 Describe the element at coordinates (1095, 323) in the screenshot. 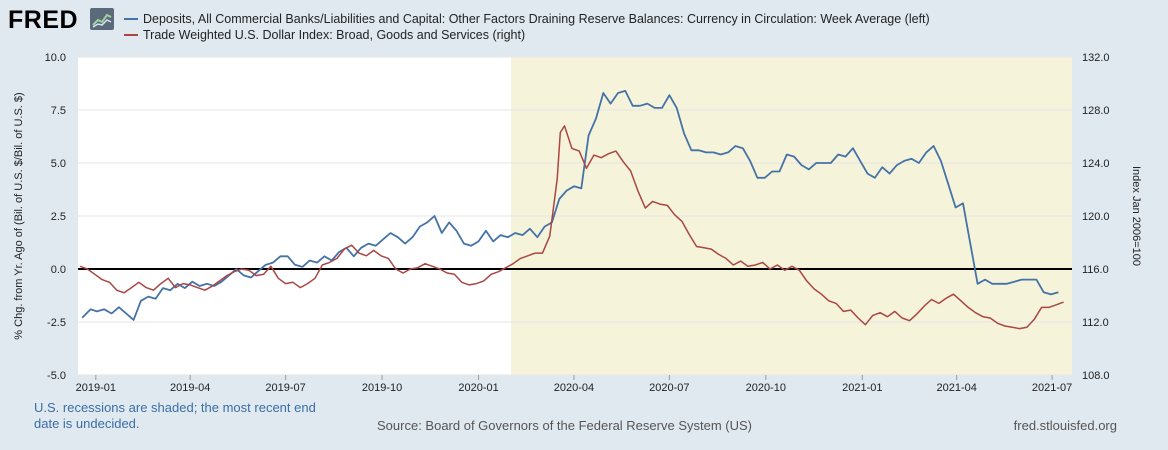

I see `y-tick-label-right: 112.0` at that location.